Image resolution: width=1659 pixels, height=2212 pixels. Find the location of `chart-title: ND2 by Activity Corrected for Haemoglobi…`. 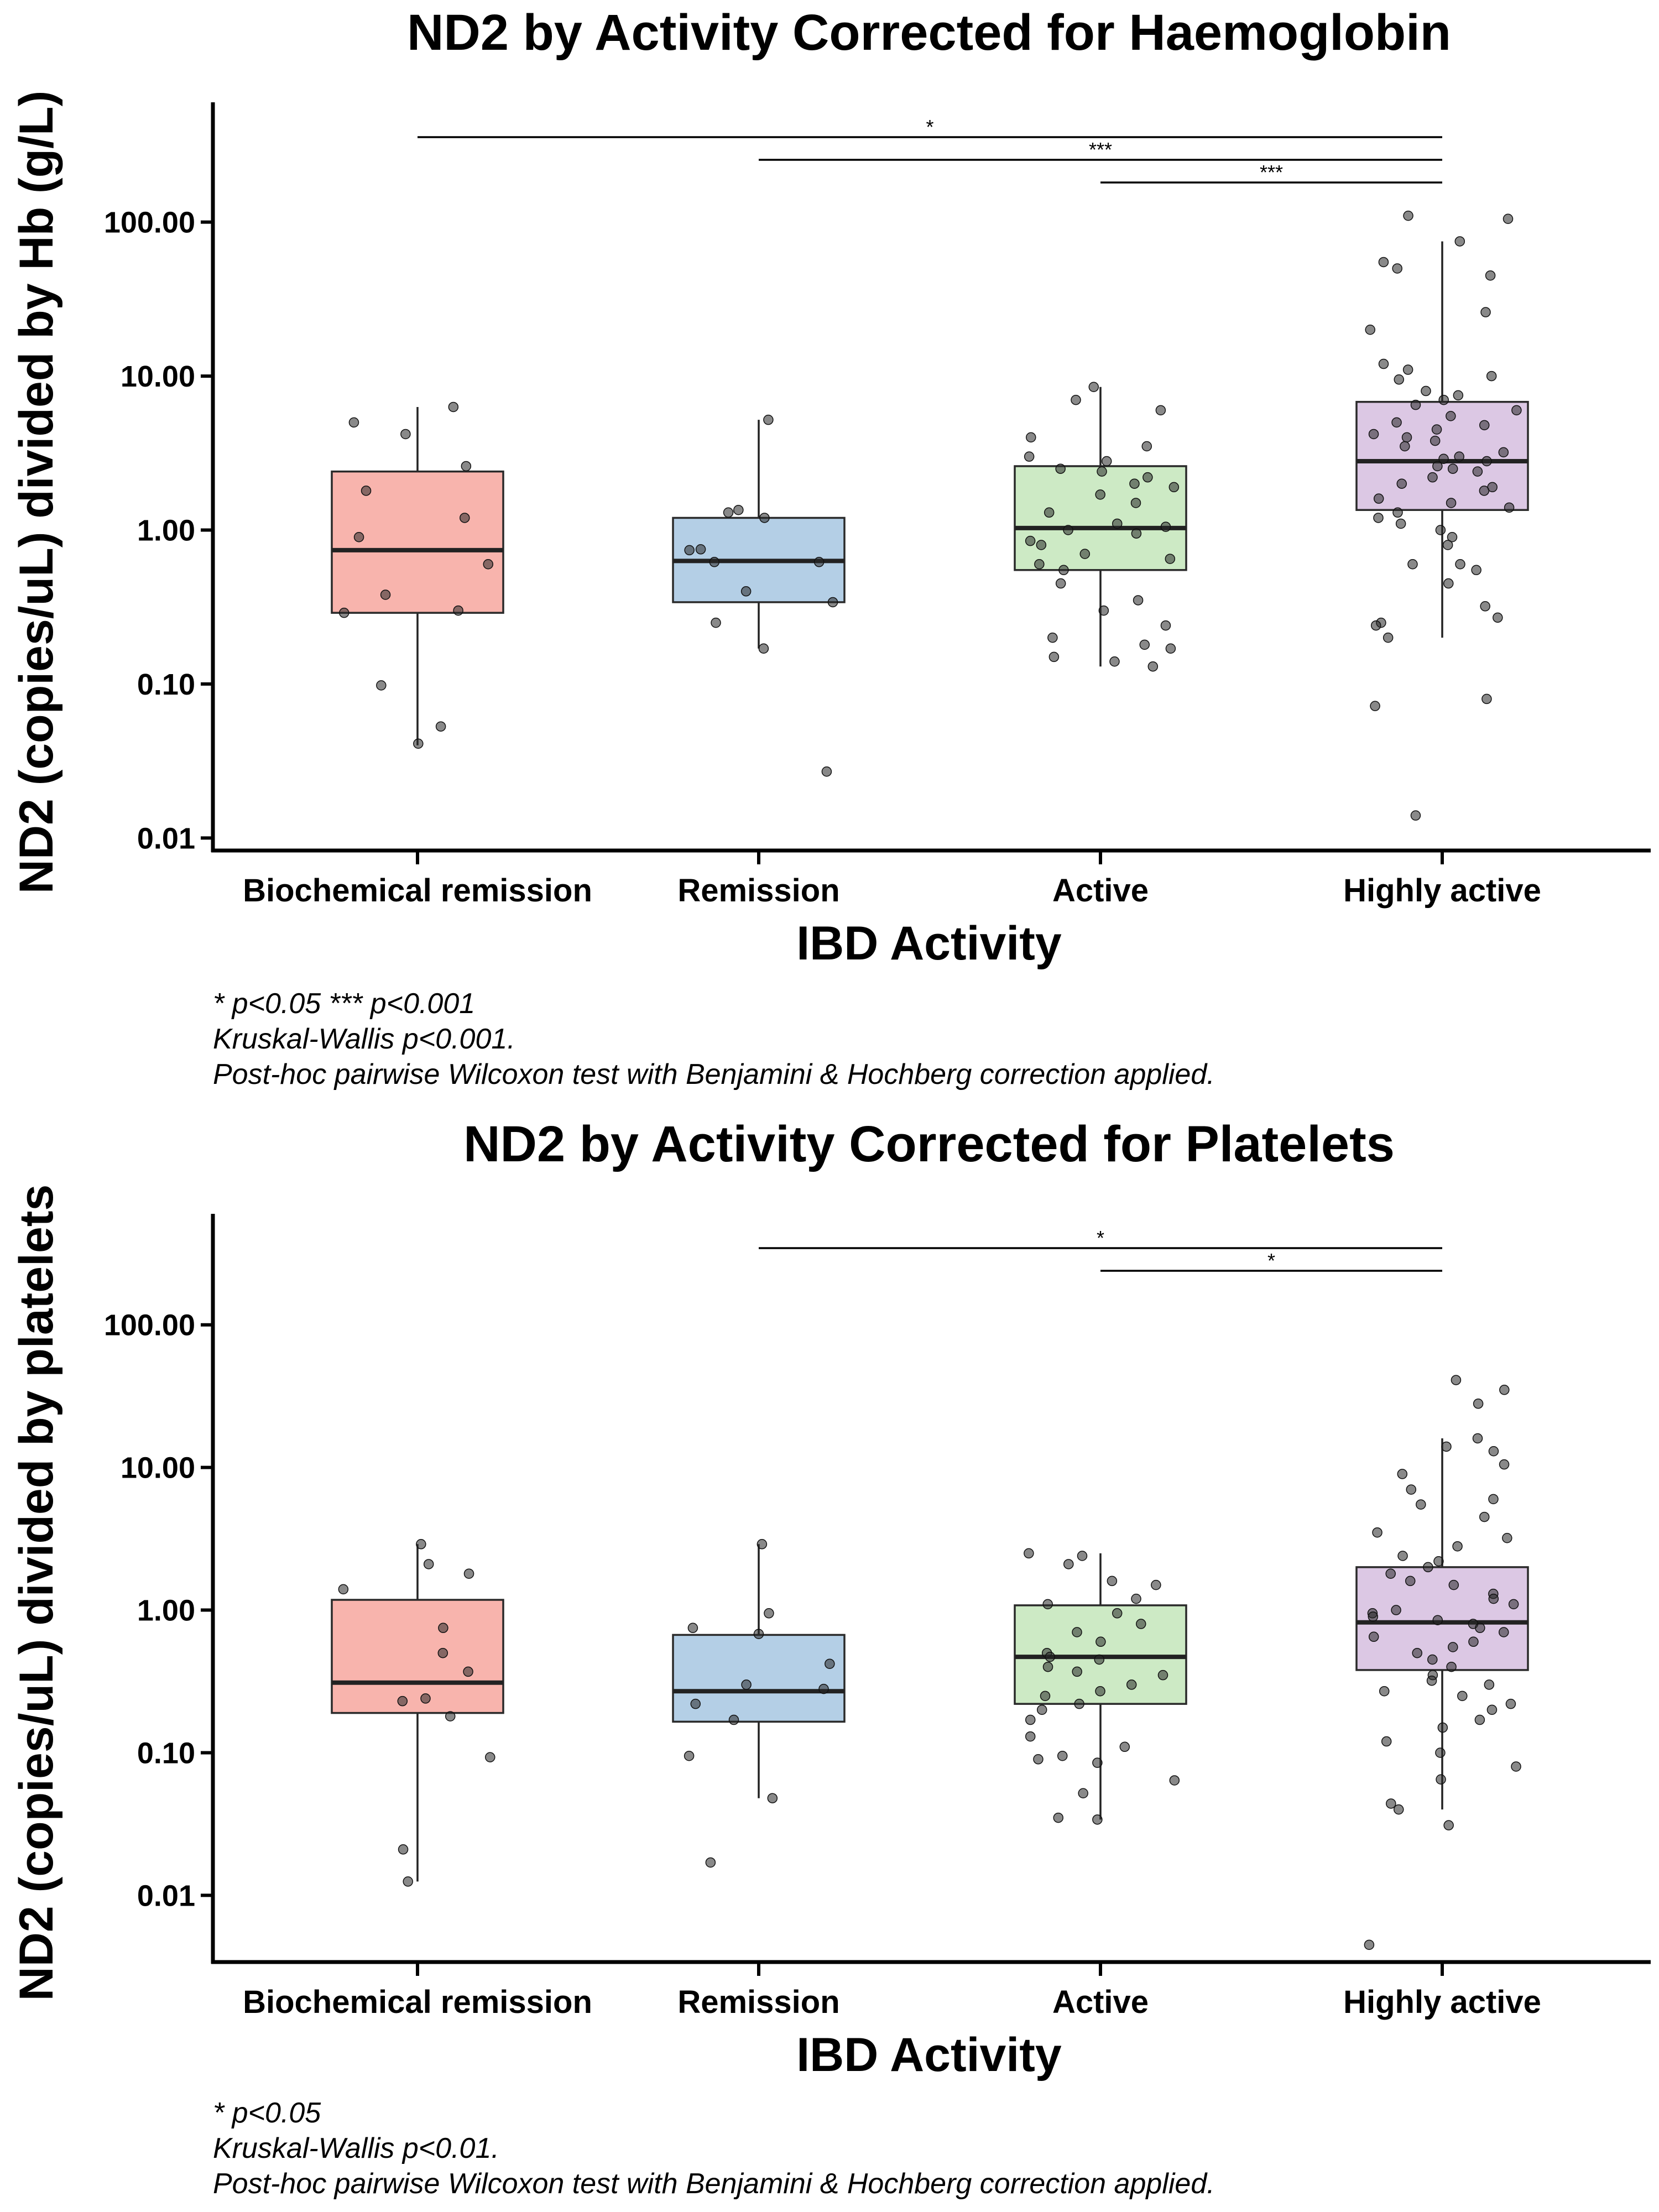

chart-title: ND2 by Activity Corrected for Haemoglobi… is located at coordinates (929, 32).